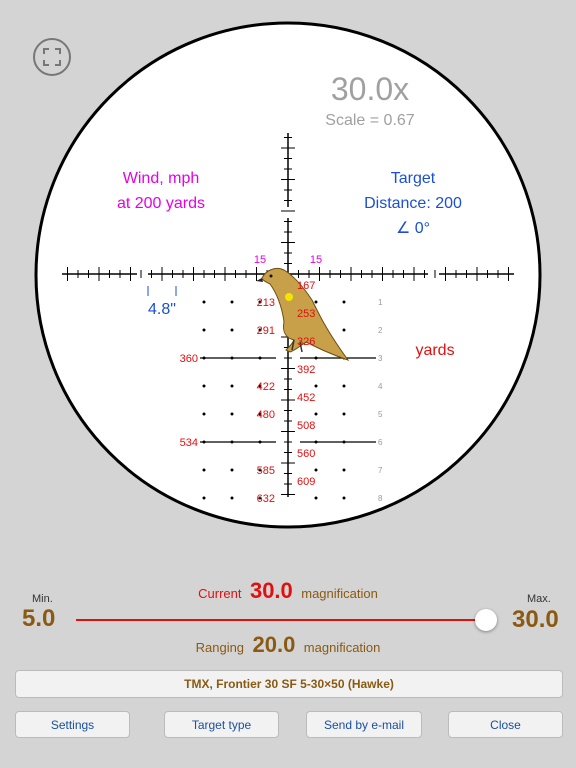 This screenshot has width=576, height=768. What do you see at coordinates (221, 724) in the screenshot?
I see `target-type-button: Target type` at bounding box center [221, 724].